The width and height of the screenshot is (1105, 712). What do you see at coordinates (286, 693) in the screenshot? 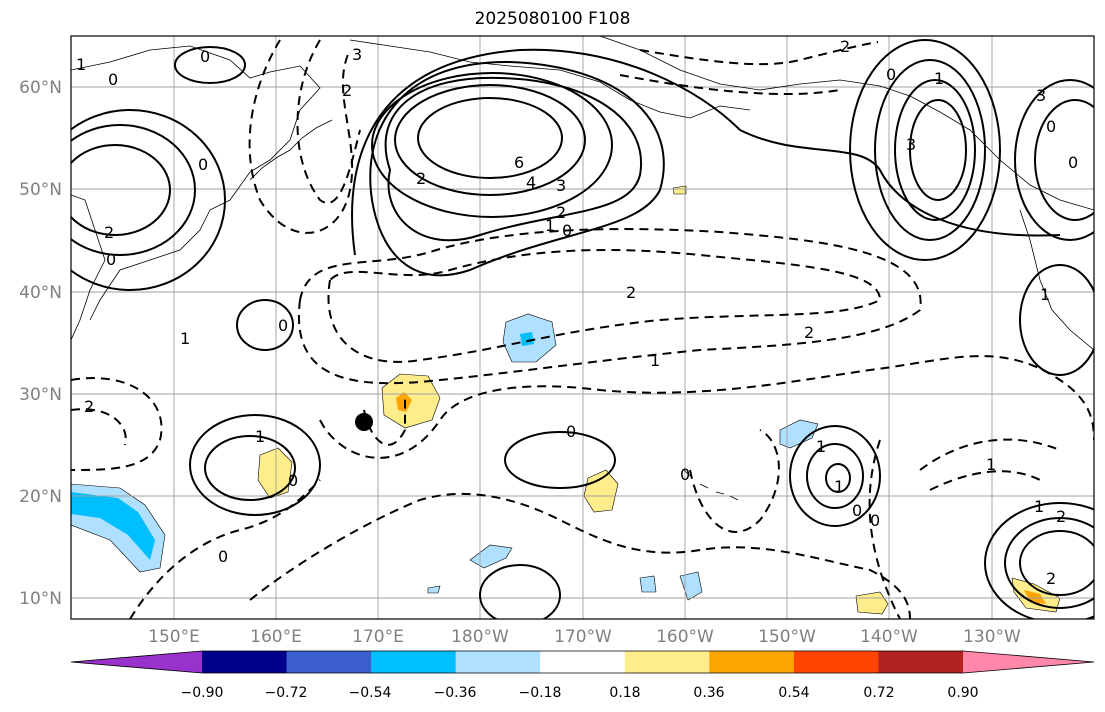
I see `colorbar-tick-label: −0.72` at bounding box center [286, 693].